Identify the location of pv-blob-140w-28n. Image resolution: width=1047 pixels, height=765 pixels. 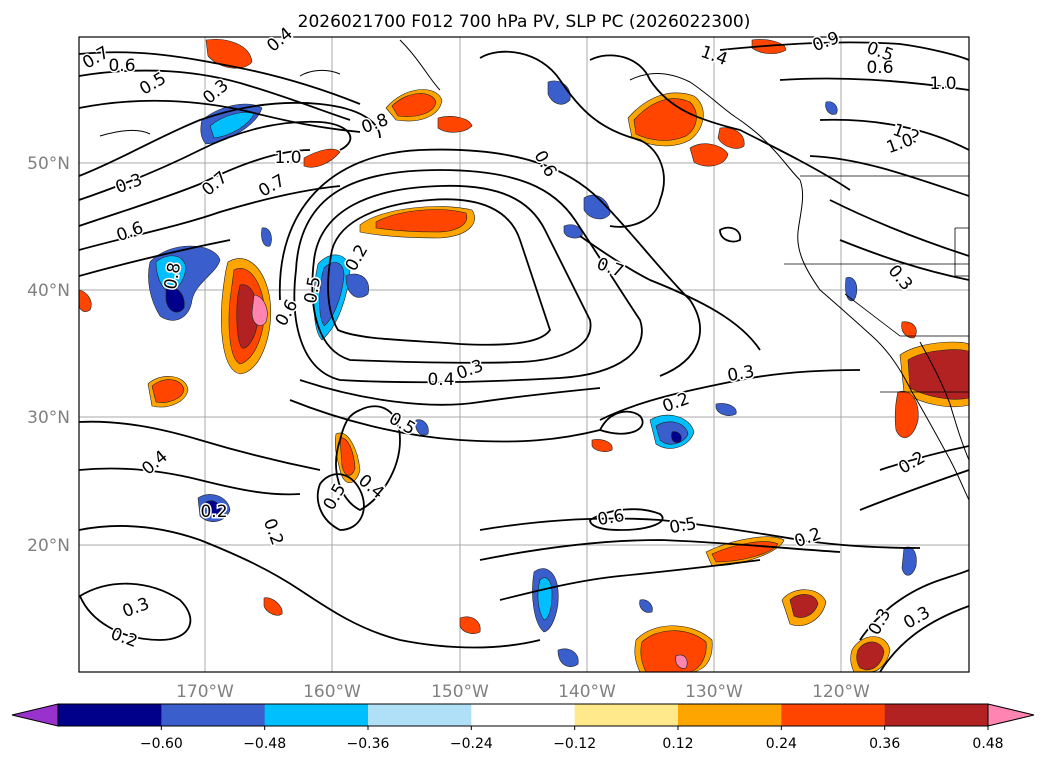
(602, 445).